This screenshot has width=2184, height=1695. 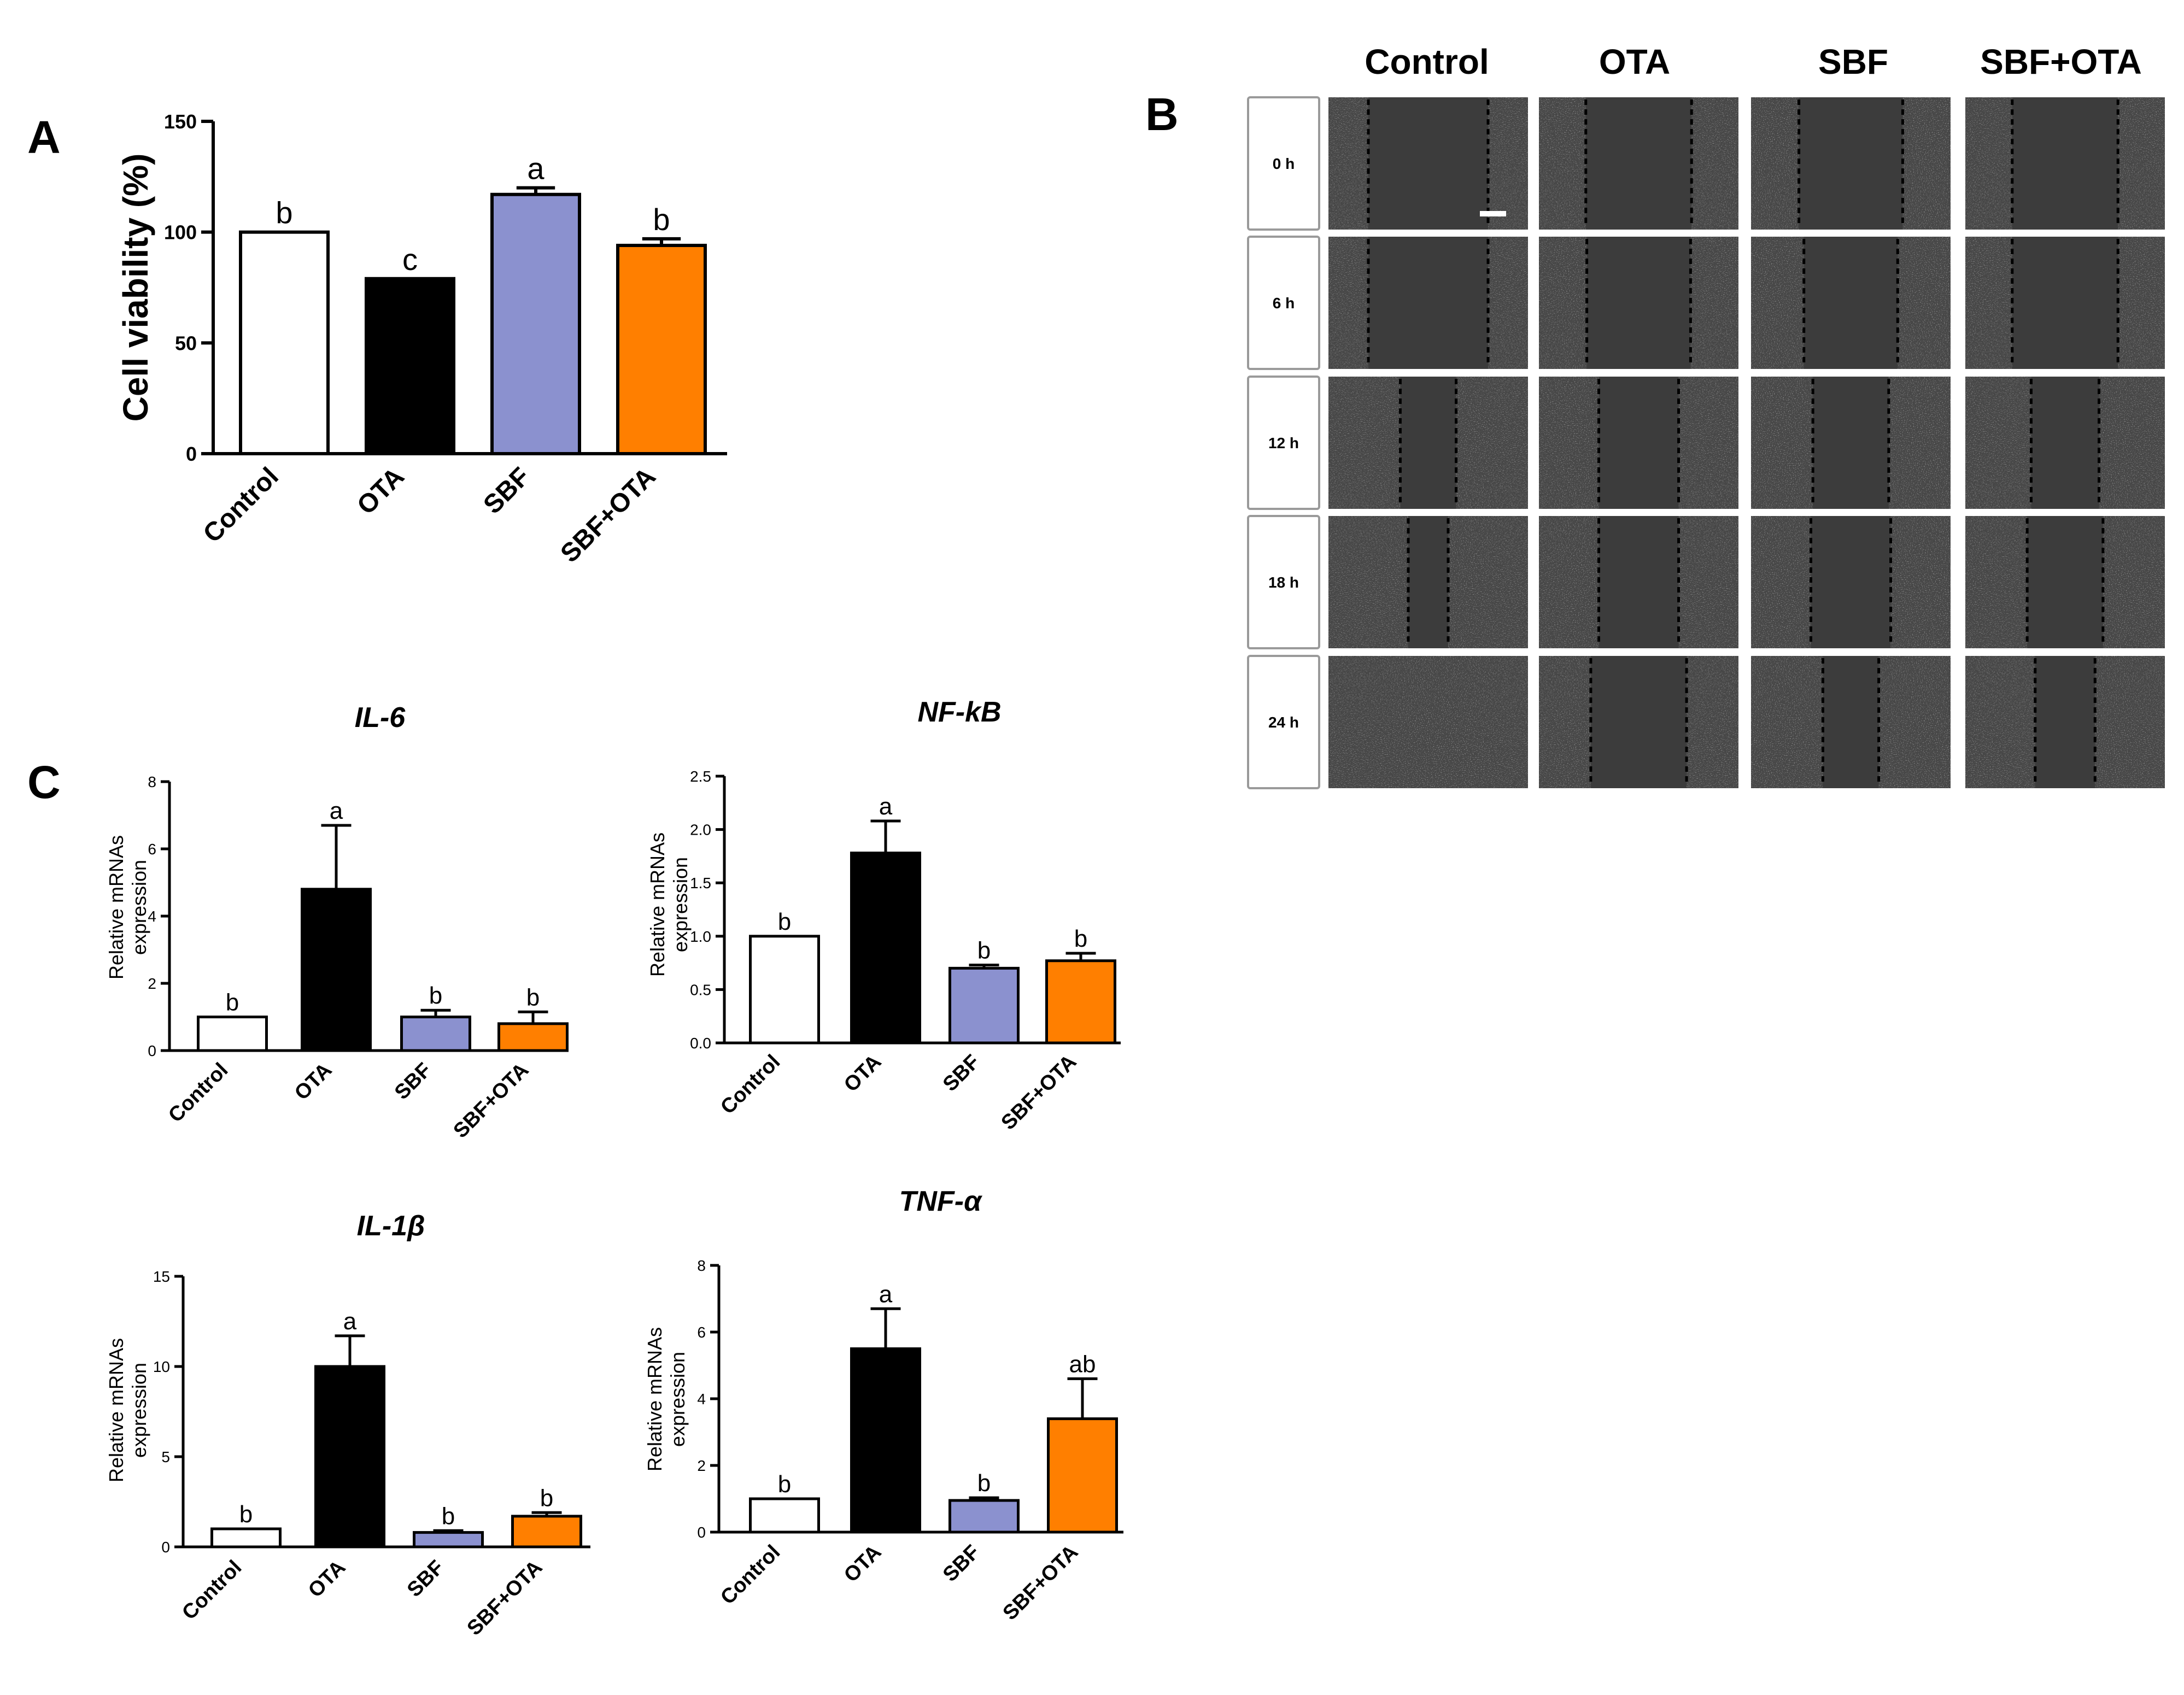 I want to click on significance-label-ota: c, so click(x=410, y=259).